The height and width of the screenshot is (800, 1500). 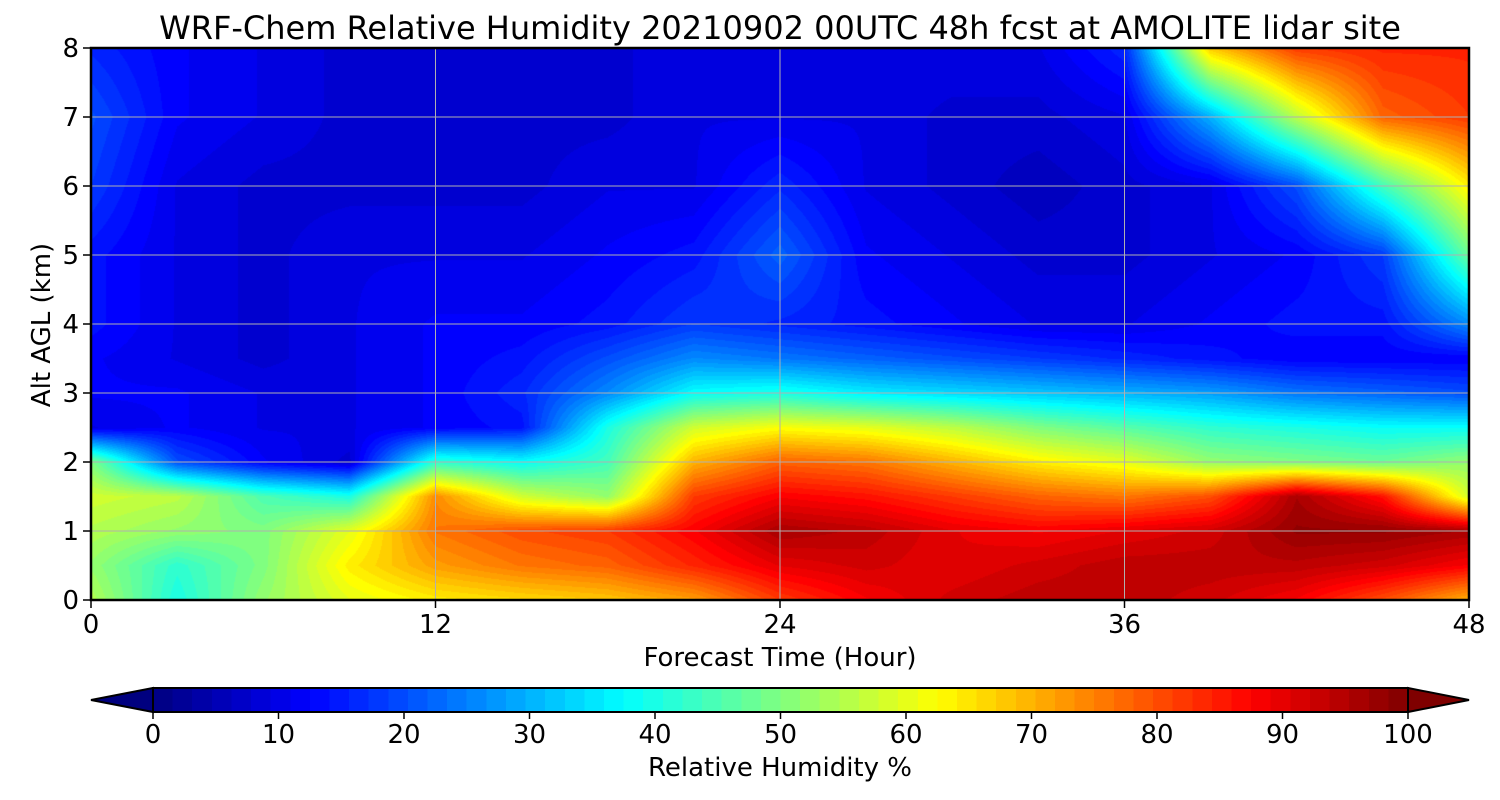 I want to click on colorbar-tick-label: 70, so click(x=1031, y=735).